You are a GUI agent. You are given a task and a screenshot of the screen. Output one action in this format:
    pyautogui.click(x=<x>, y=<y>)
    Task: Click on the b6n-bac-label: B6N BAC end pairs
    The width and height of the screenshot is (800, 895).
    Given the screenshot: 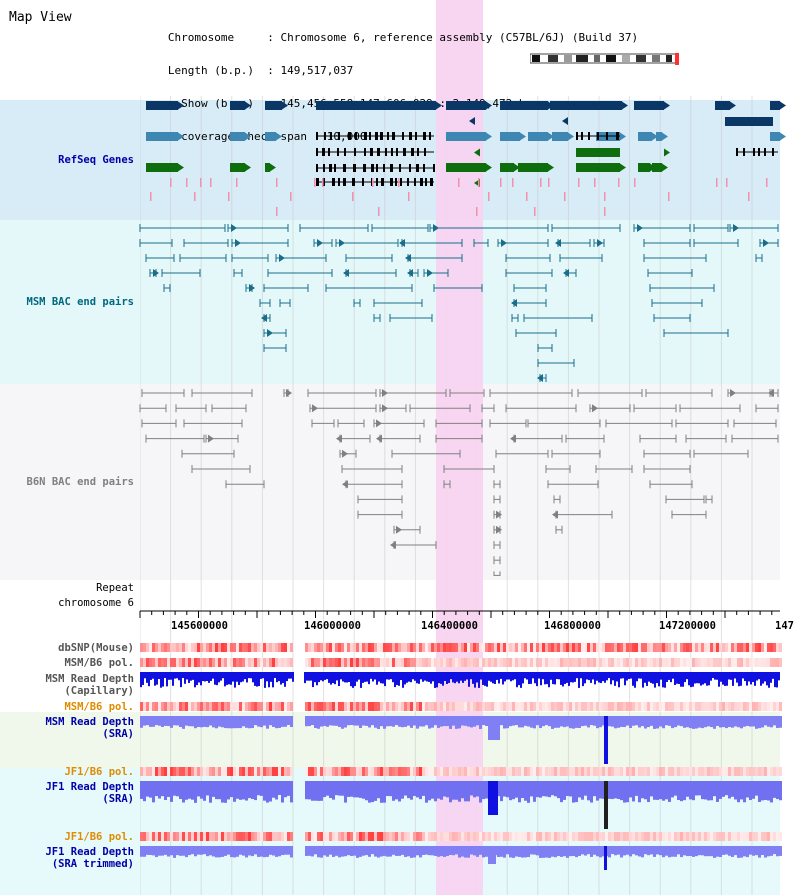 What is the action you would take?
    pyautogui.click(x=80, y=482)
    